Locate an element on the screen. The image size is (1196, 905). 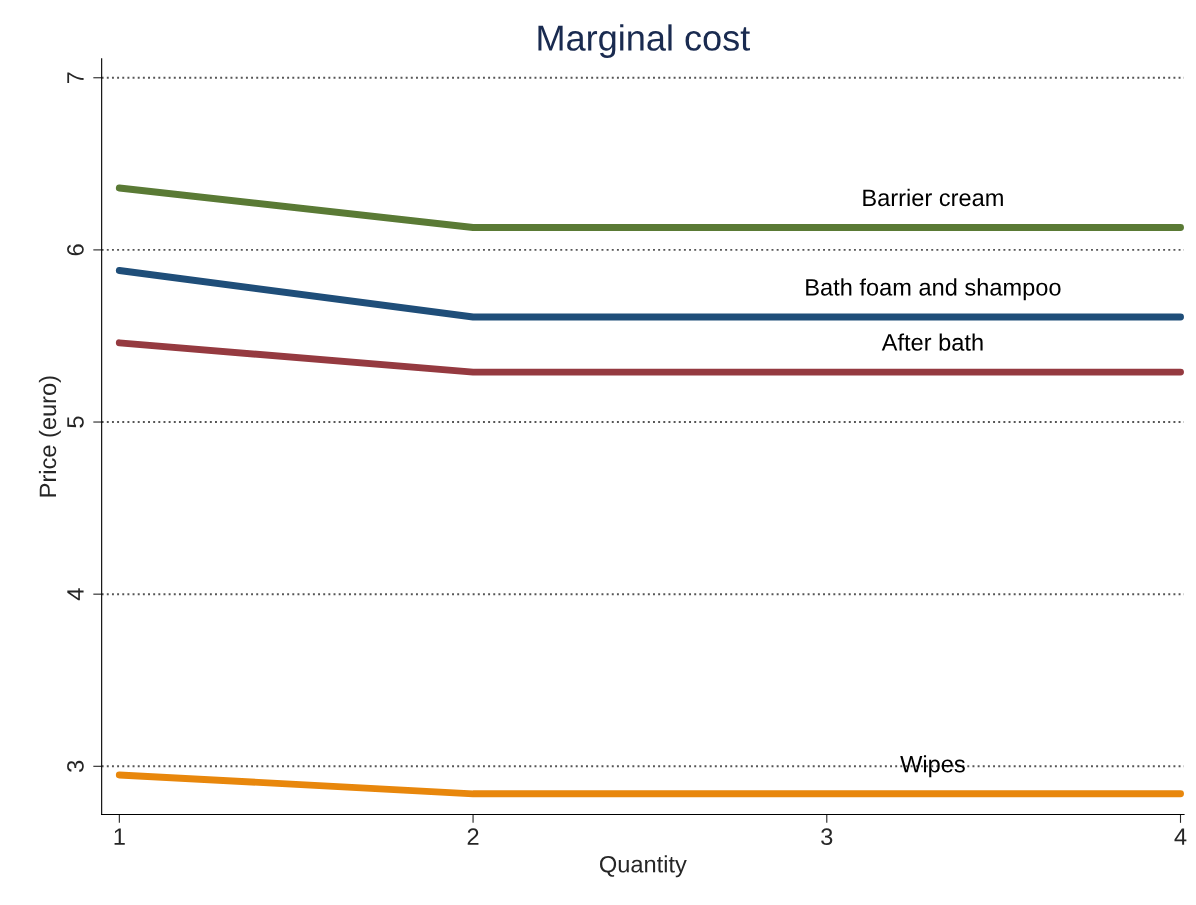
y-tick-label: 7 is located at coordinates (75, 78).